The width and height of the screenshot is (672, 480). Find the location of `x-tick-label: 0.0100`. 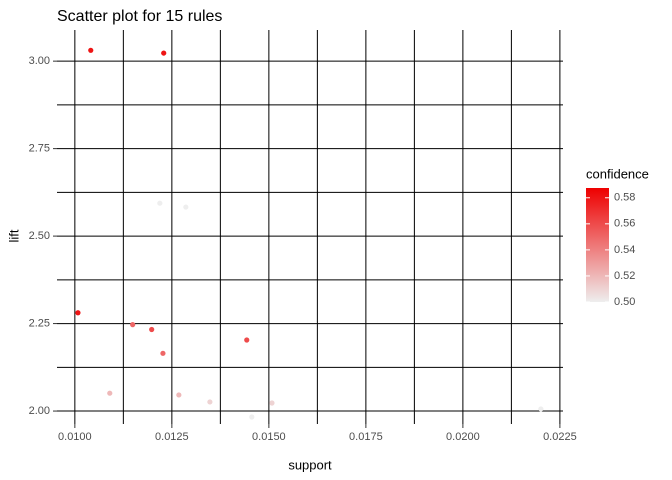

x-tick-label: 0.0100 is located at coordinates (75, 437).